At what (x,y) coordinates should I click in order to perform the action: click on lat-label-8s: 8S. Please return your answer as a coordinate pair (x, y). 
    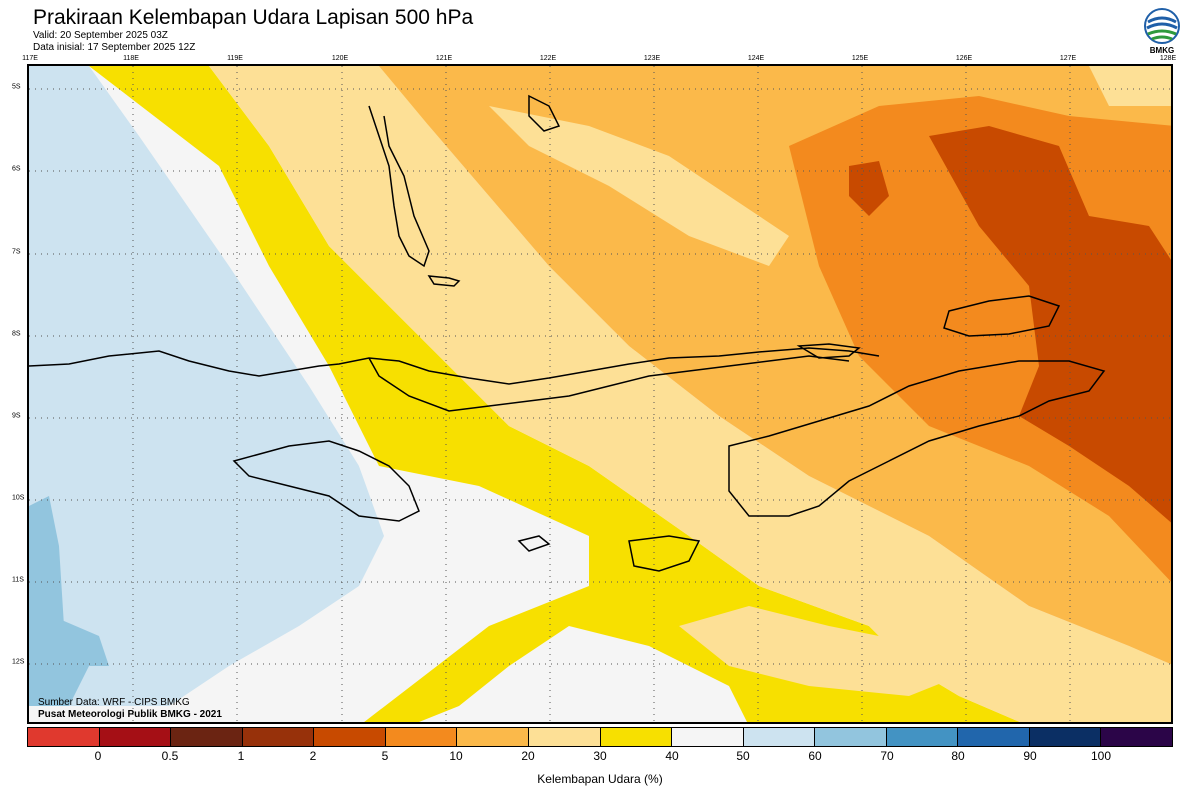
    Looking at the image, I should click on (16, 334).